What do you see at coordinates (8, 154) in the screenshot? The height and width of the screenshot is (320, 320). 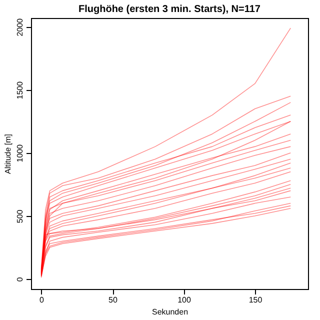 I see `y-axis-title: Altitude [m]` at bounding box center [8, 154].